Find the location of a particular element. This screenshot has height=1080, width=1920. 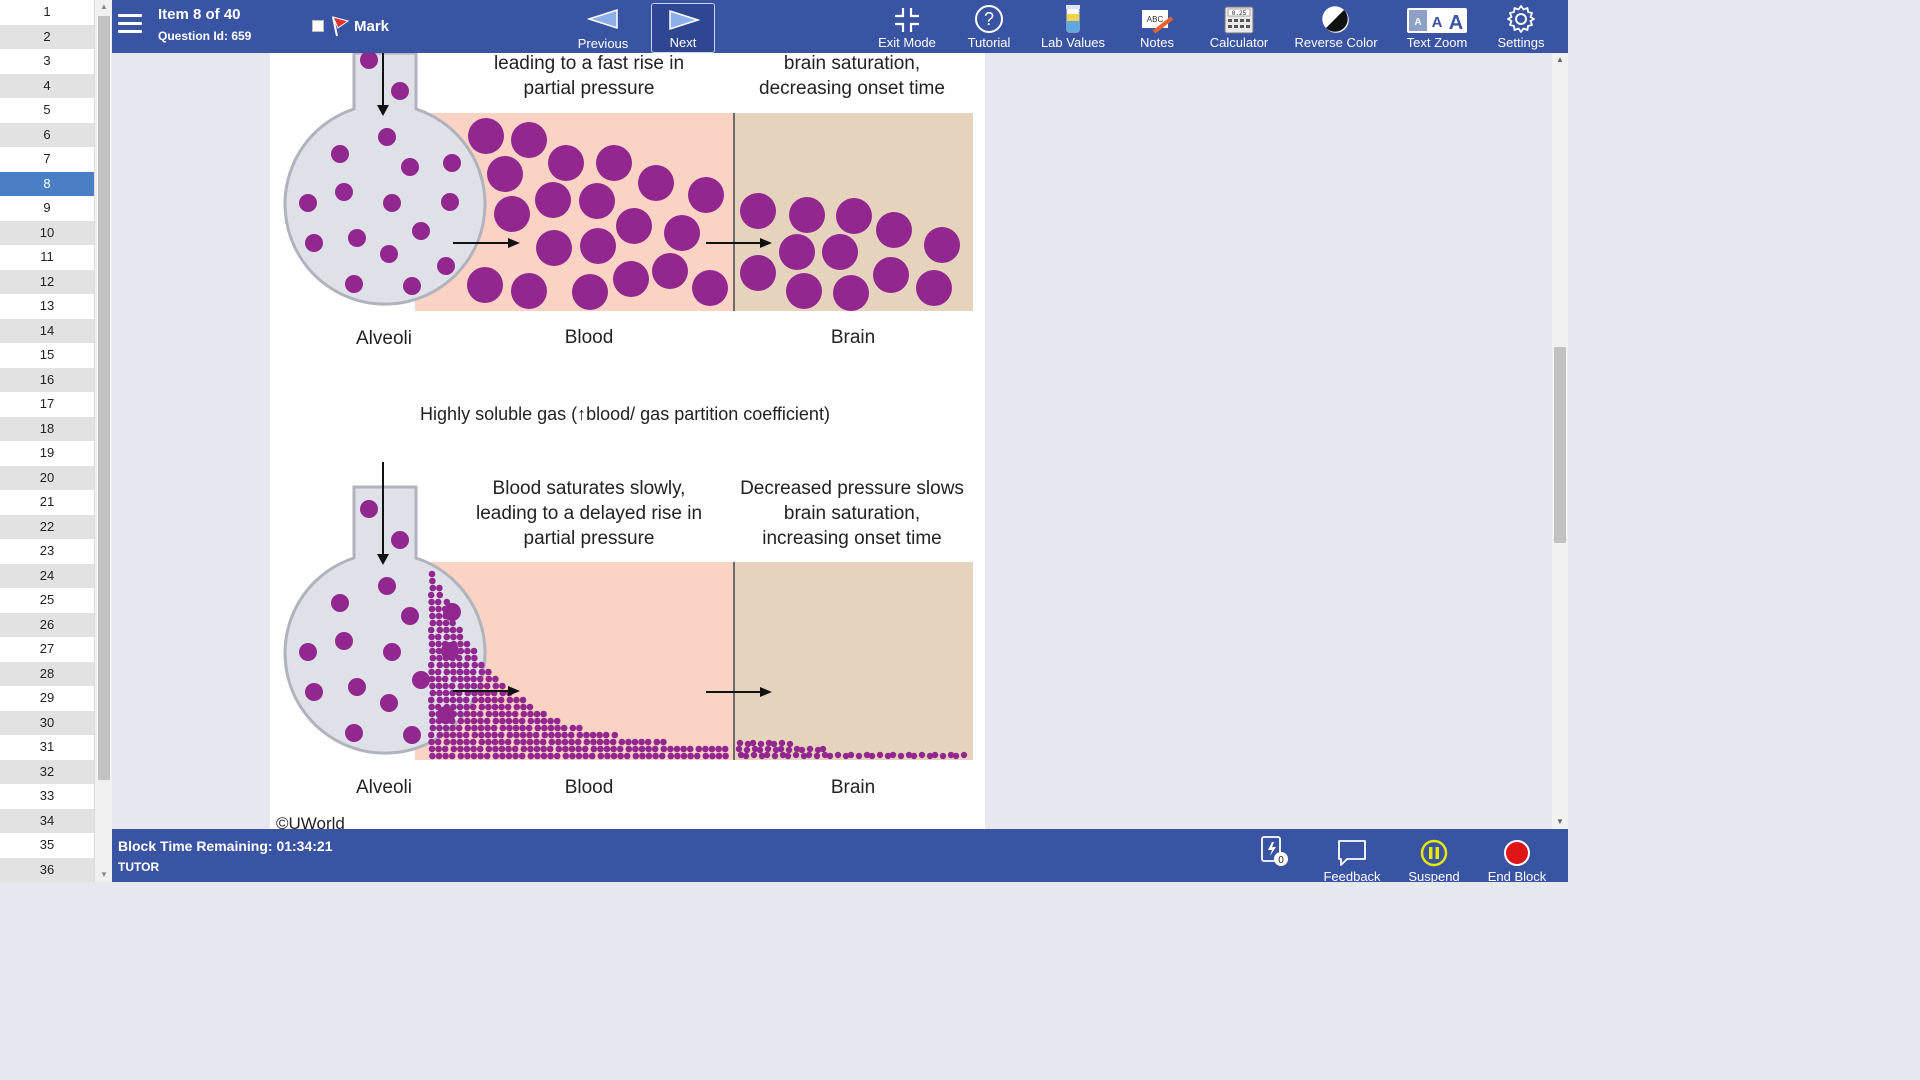

question-list-item: 1 is located at coordinates (47, 11).